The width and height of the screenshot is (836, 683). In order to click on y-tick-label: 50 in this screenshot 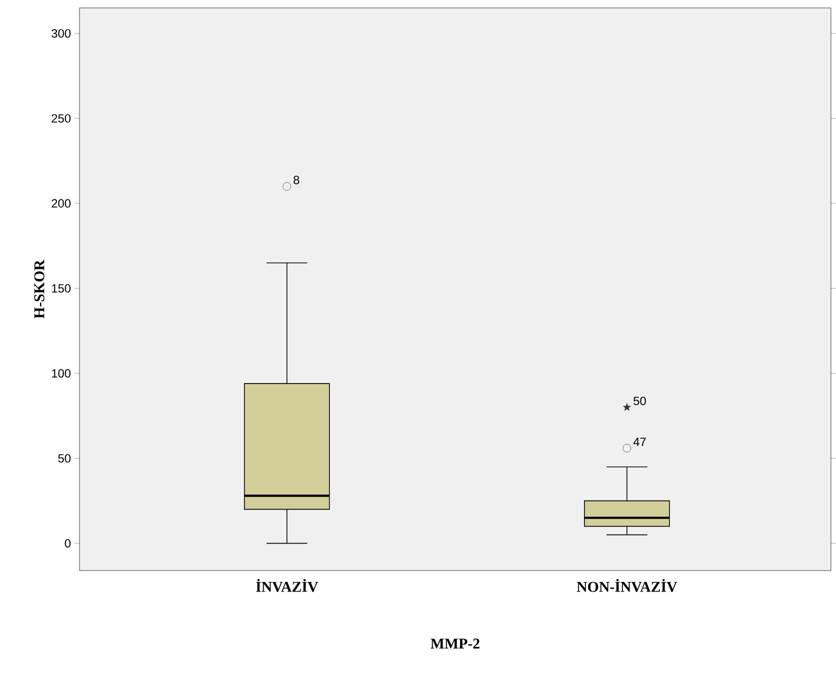, I will do `click(64, 458)`.